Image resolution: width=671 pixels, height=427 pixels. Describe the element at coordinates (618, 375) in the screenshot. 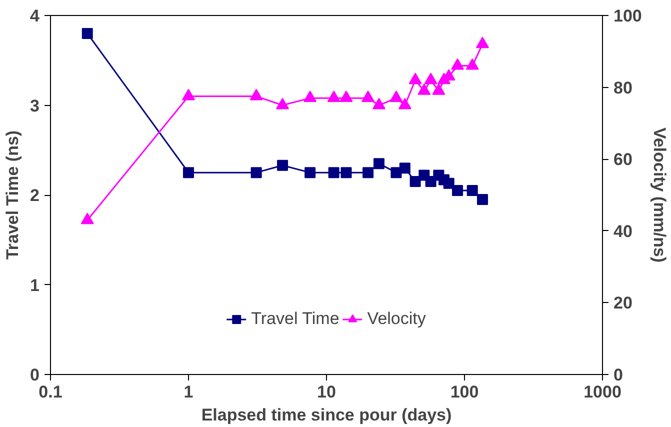

I see `y2-tick-label: 0` at that location.